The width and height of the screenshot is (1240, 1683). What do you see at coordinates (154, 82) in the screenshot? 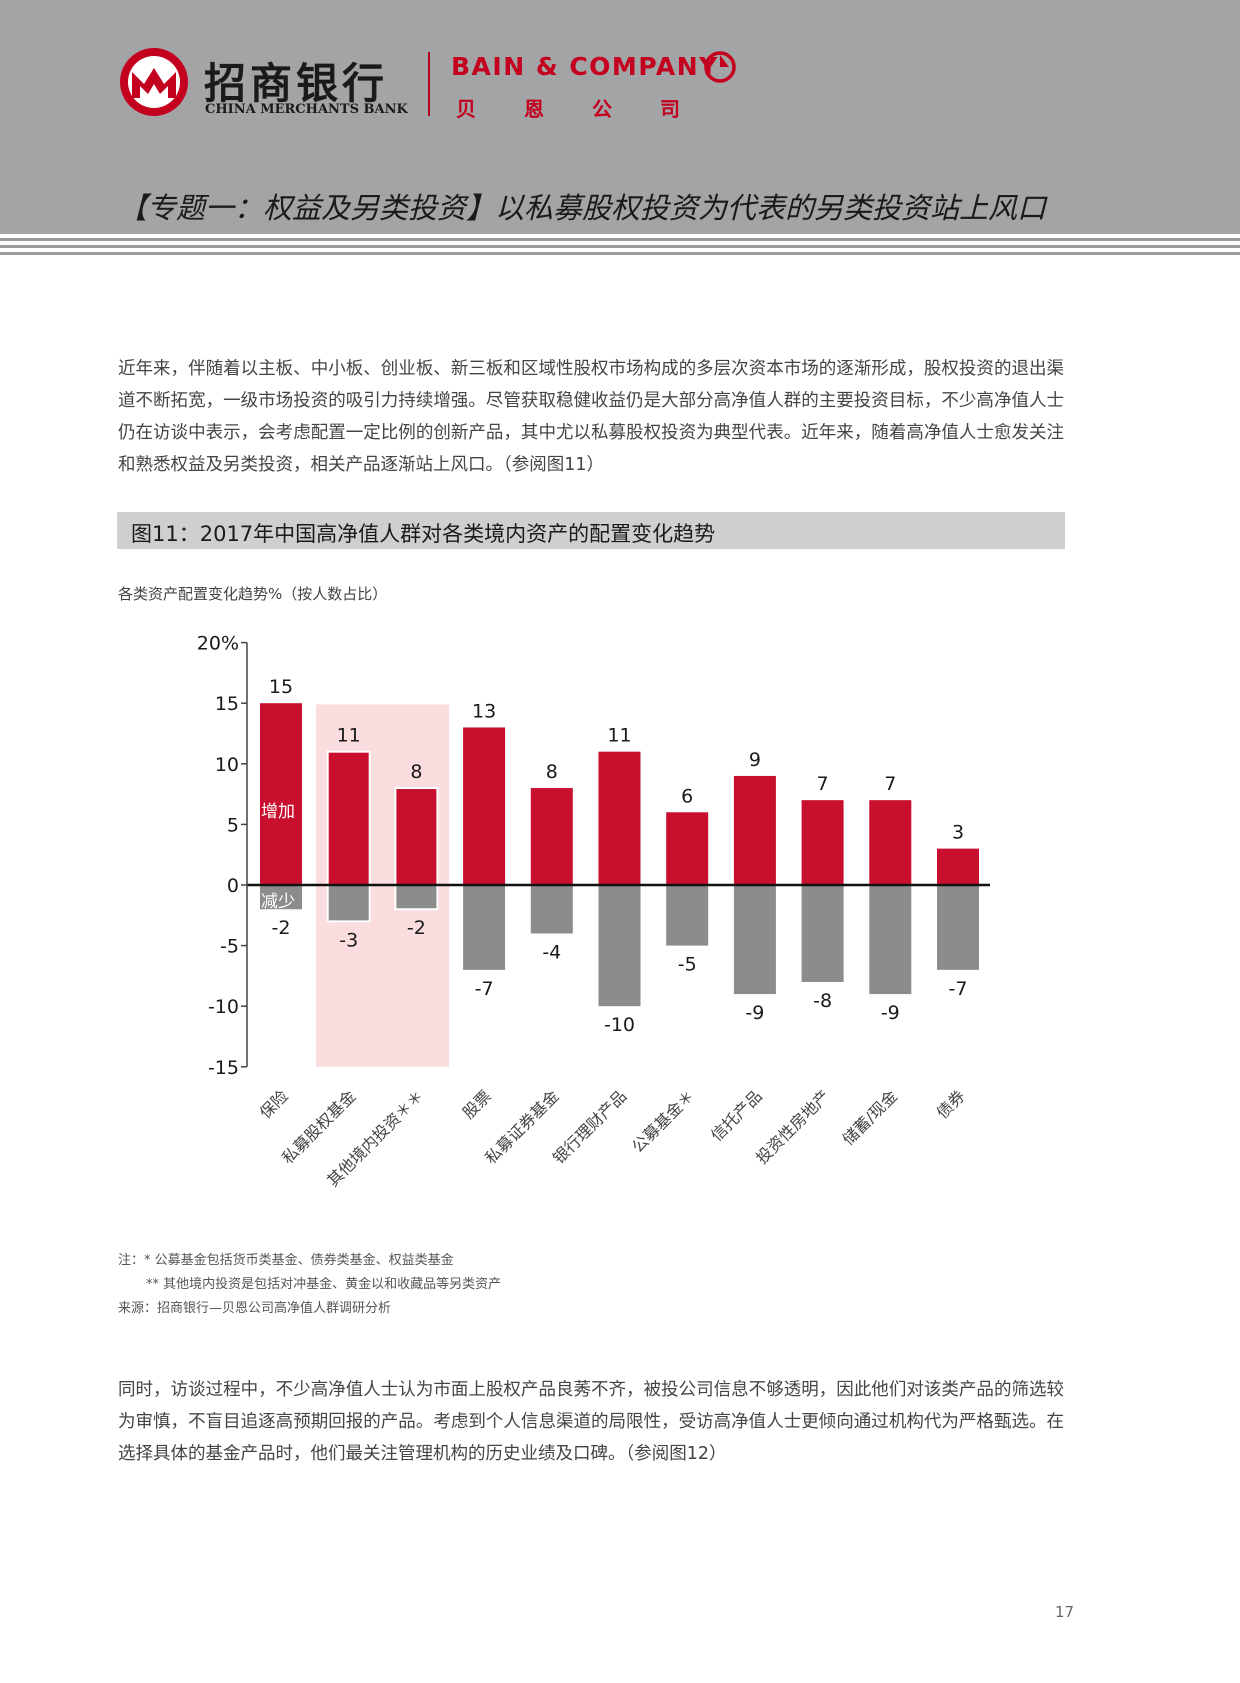
I see `cmb-logo-icon` at bounding box center [154, 82].